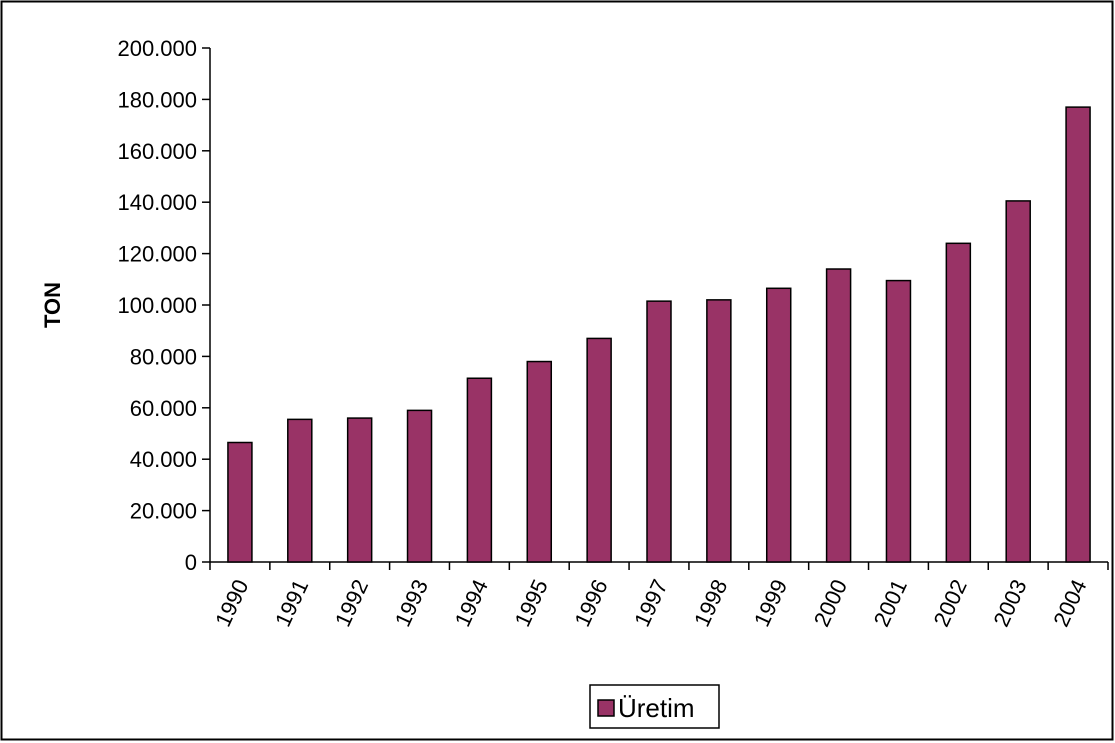 Image resolution: width=1115 pixels, height=743 pixels. What do you see at coordinates (163, 511) in the screenshot?
I see `y-tick-label: 20.000` at bounding box center [163, 511].